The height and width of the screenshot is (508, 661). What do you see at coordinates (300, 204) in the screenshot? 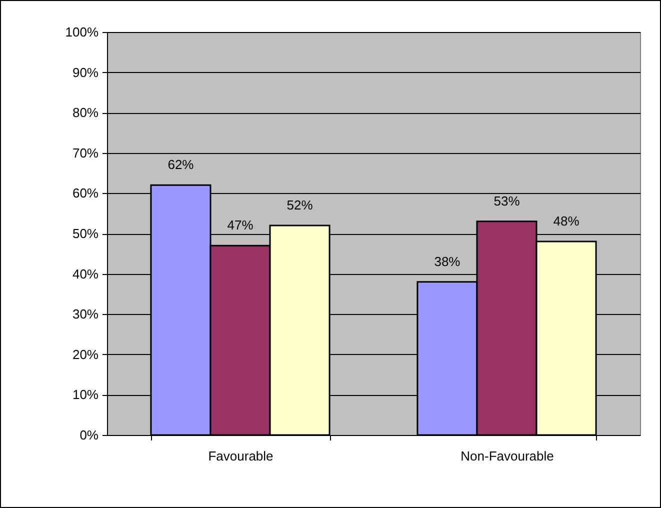
I see `data-label: 52%` at bounding box center [300, 204].